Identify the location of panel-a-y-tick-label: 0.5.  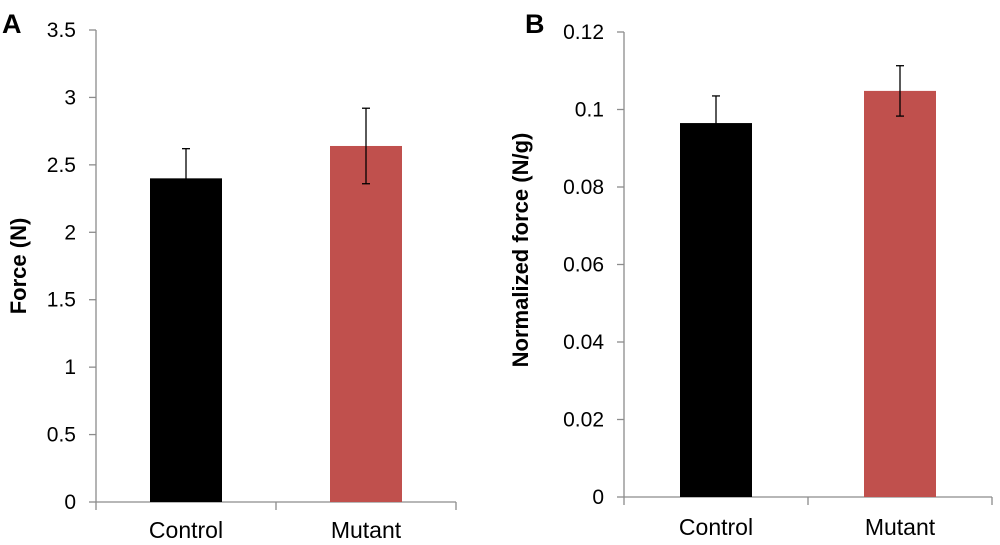
(61, 435).